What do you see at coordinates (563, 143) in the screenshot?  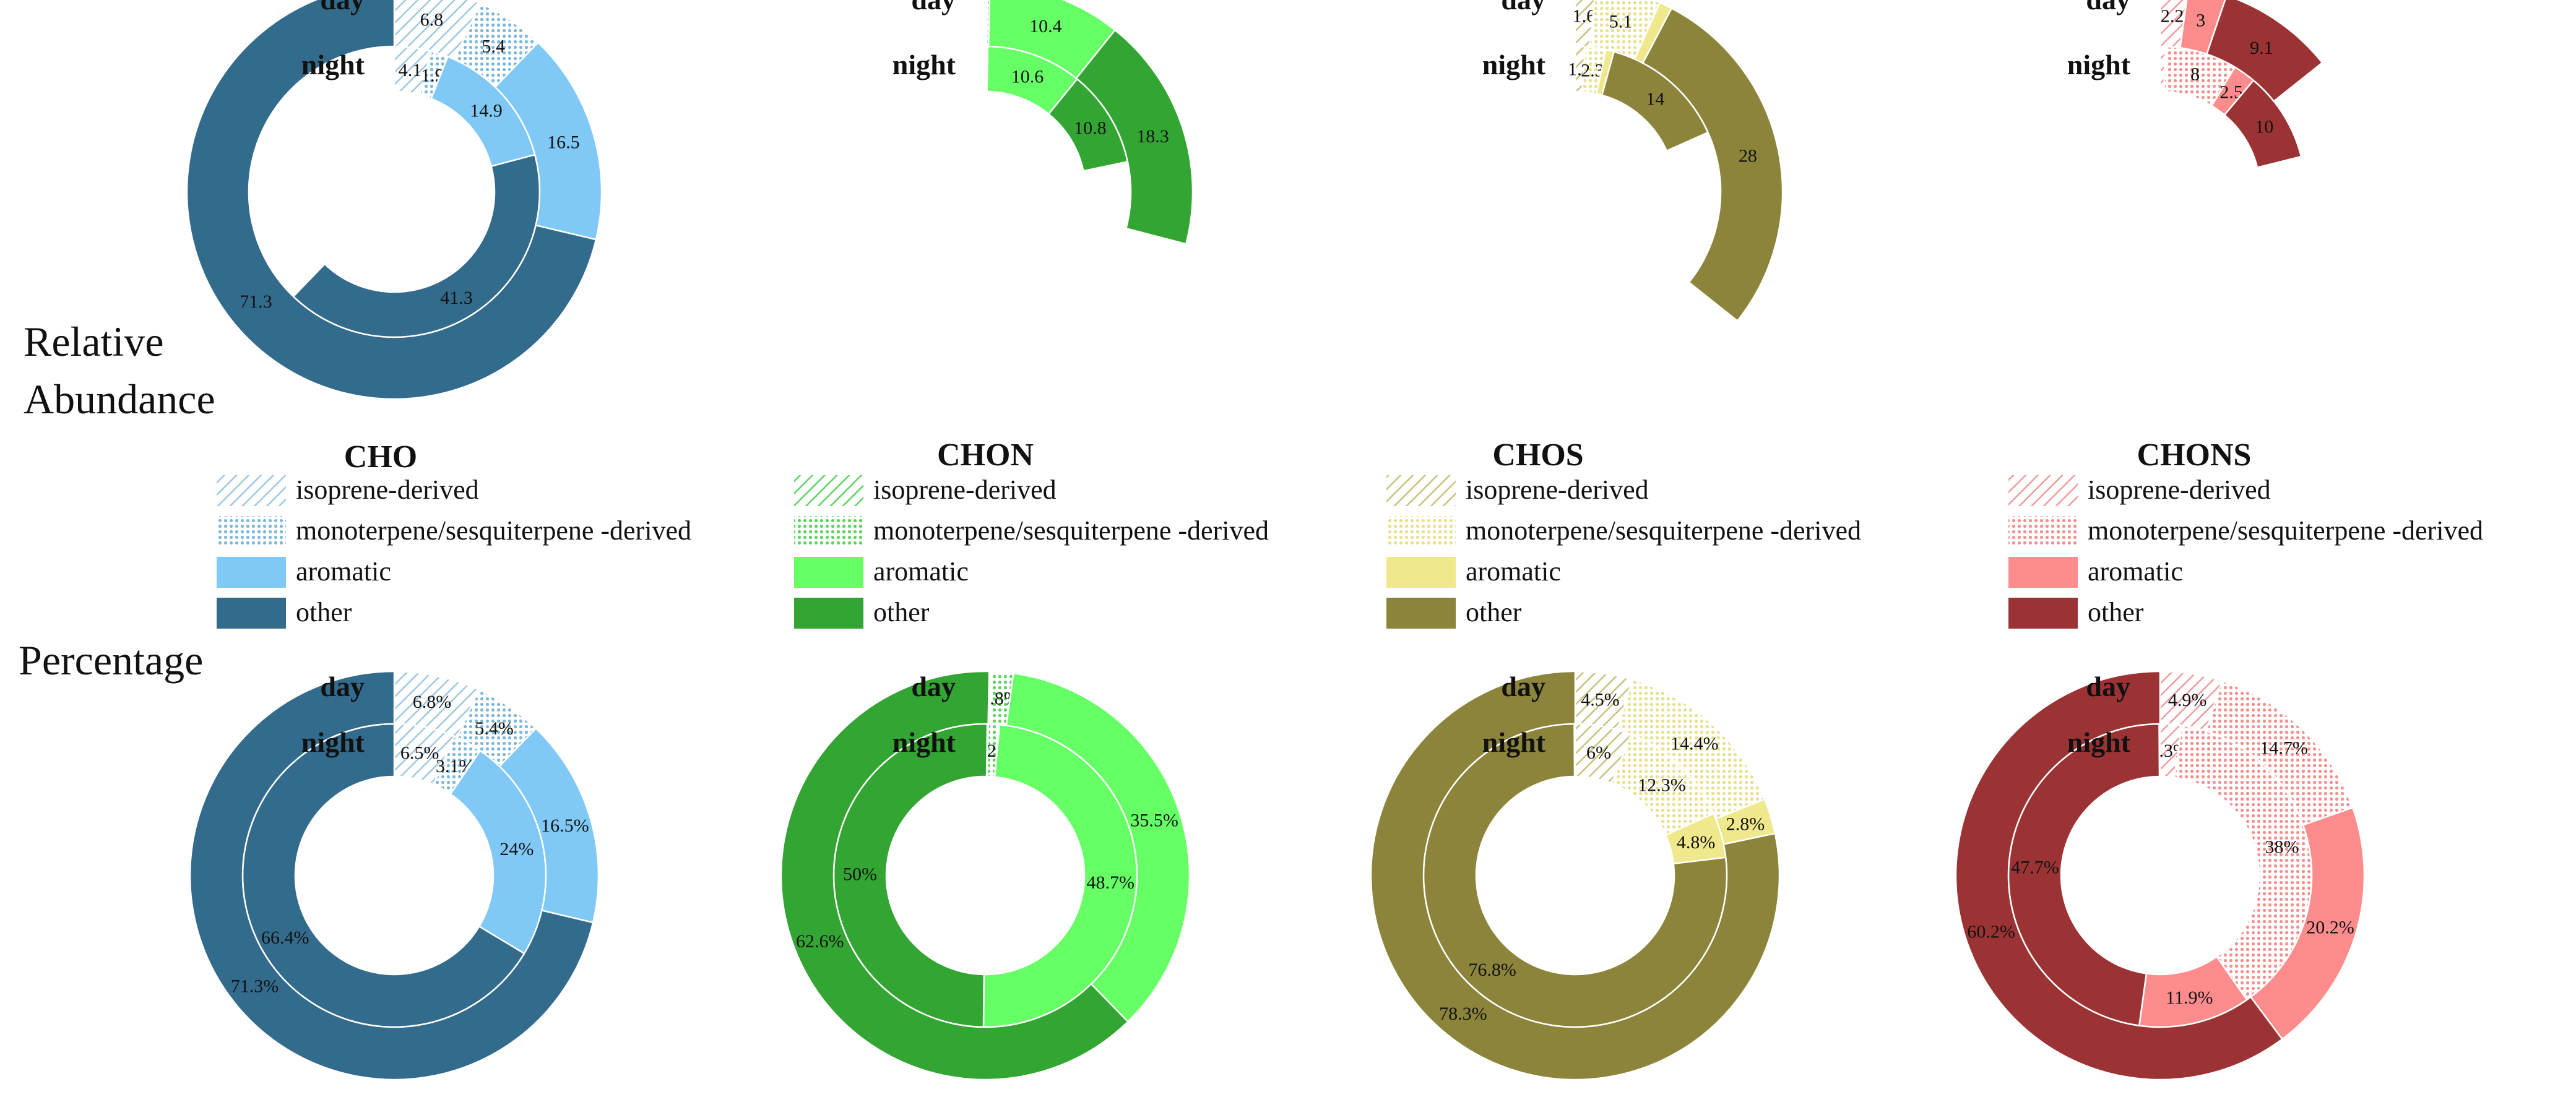 I see `label-cho-day-aromatic: 16.5` at bounding box center [563, 143].